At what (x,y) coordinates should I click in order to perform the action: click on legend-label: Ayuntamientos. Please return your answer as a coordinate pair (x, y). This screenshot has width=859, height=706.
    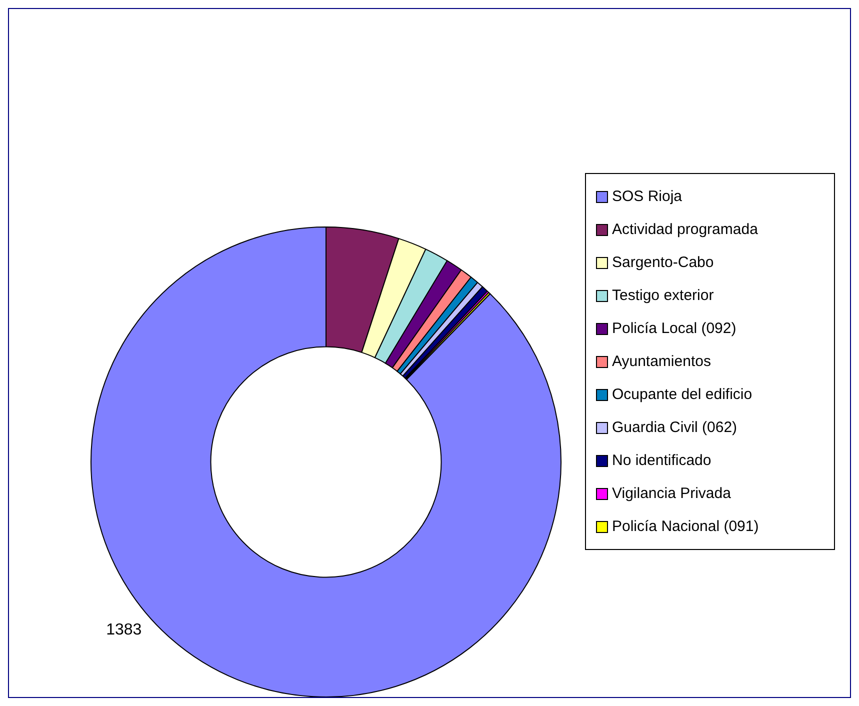
    Looking at the image, I should click on (661, 361).